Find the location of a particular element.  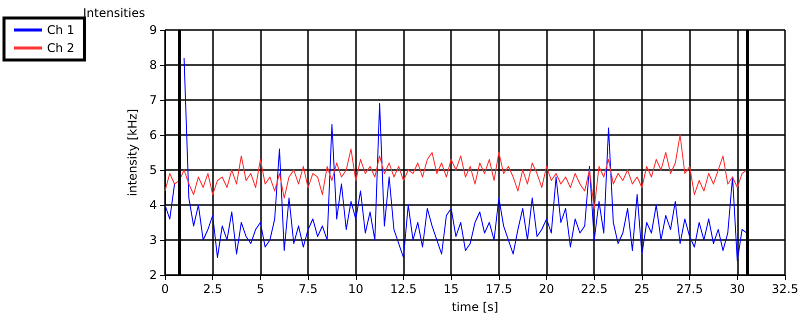

x-tick-label: 22.5 is located at coordinates (594, 289).